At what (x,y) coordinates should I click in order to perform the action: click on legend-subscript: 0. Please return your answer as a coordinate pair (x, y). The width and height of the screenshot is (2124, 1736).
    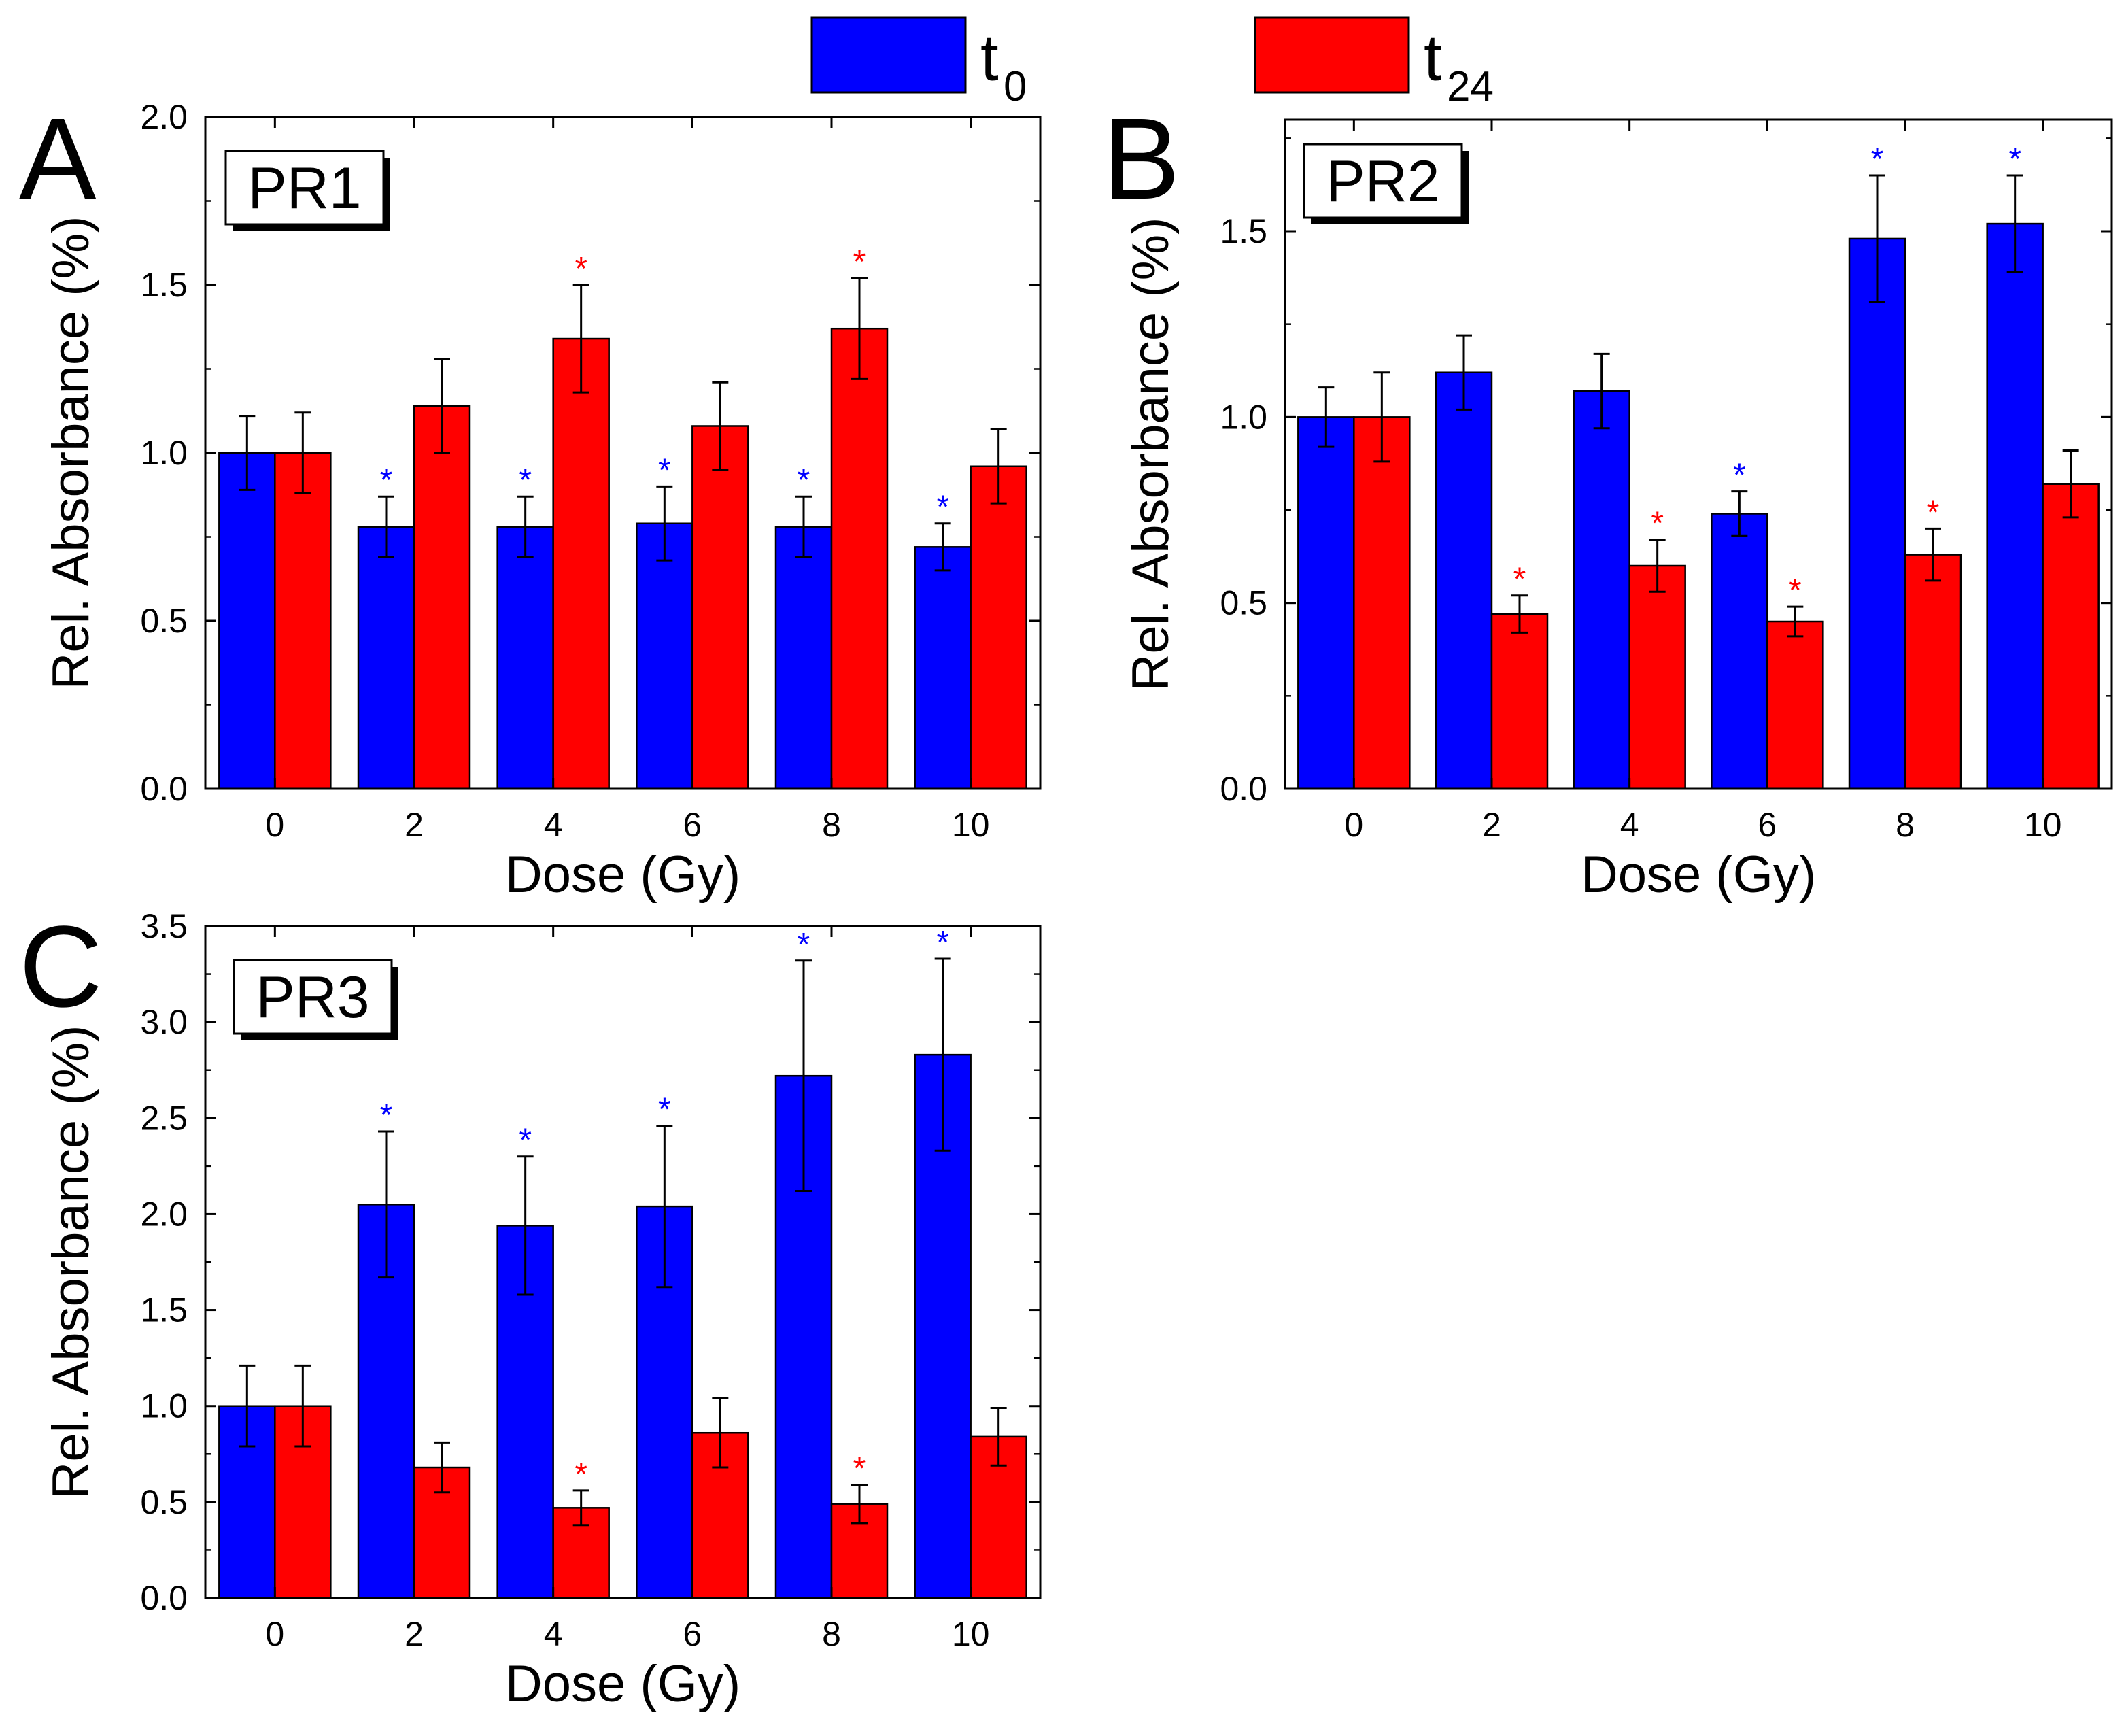
    Looking at the image, I should click on (1015, 86).